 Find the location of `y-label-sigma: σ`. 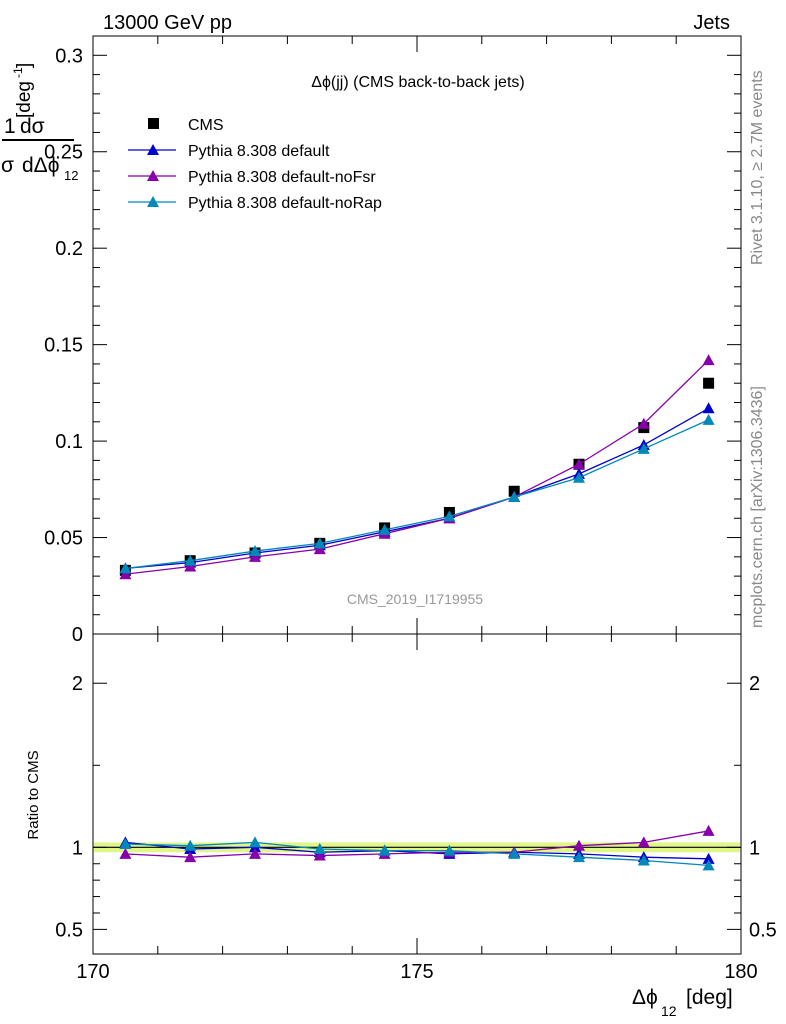

y-label-sigma: σ is located at coordinates (7, 165).